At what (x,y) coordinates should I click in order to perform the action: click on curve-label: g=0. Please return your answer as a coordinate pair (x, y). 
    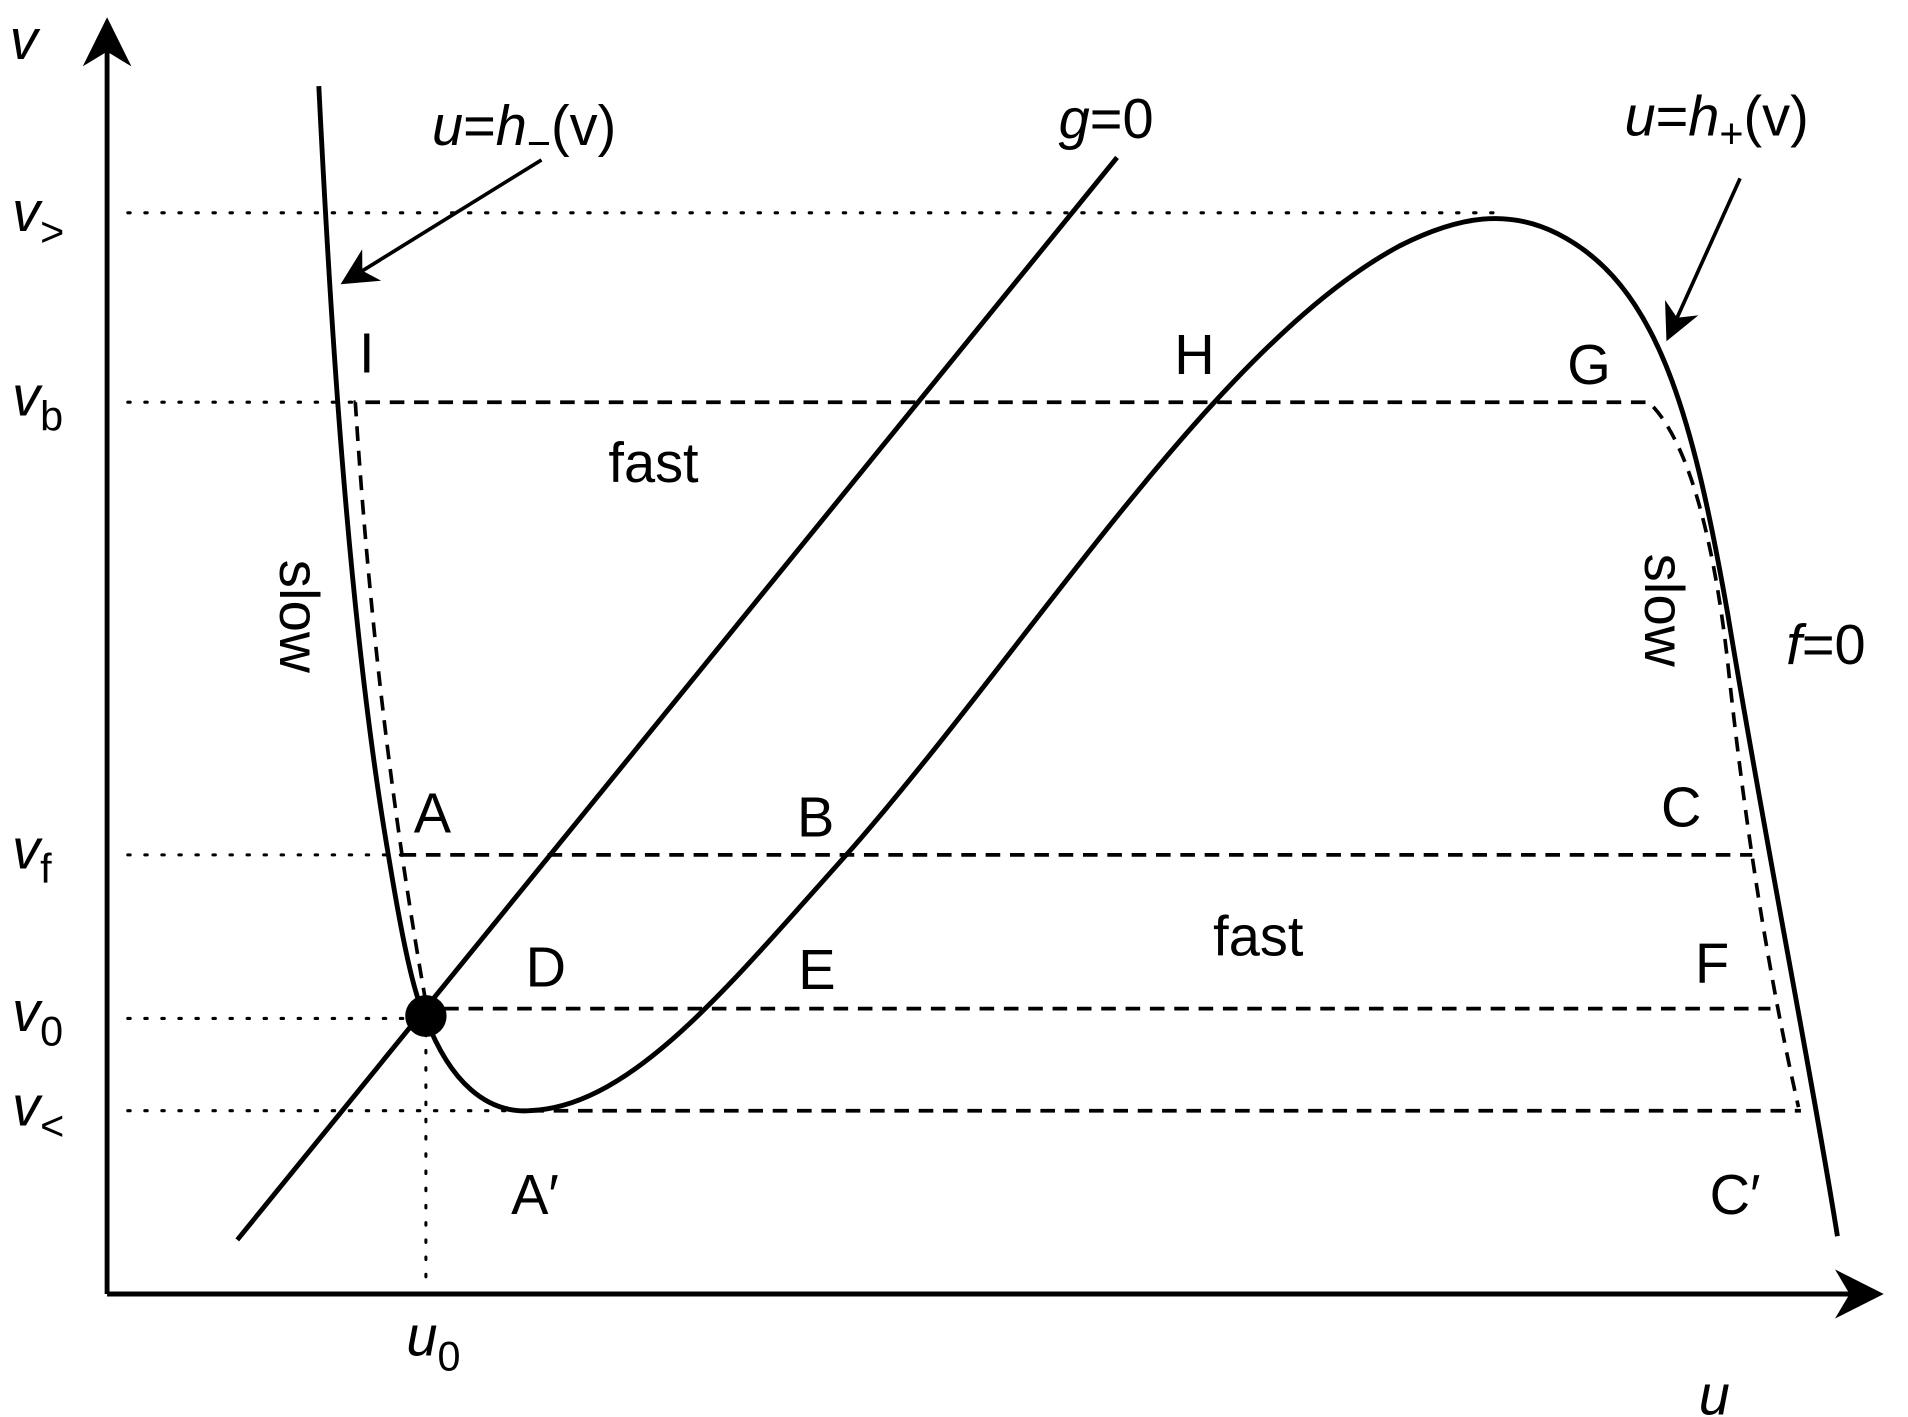
    Looking at the image, I should click on (1106, 117).